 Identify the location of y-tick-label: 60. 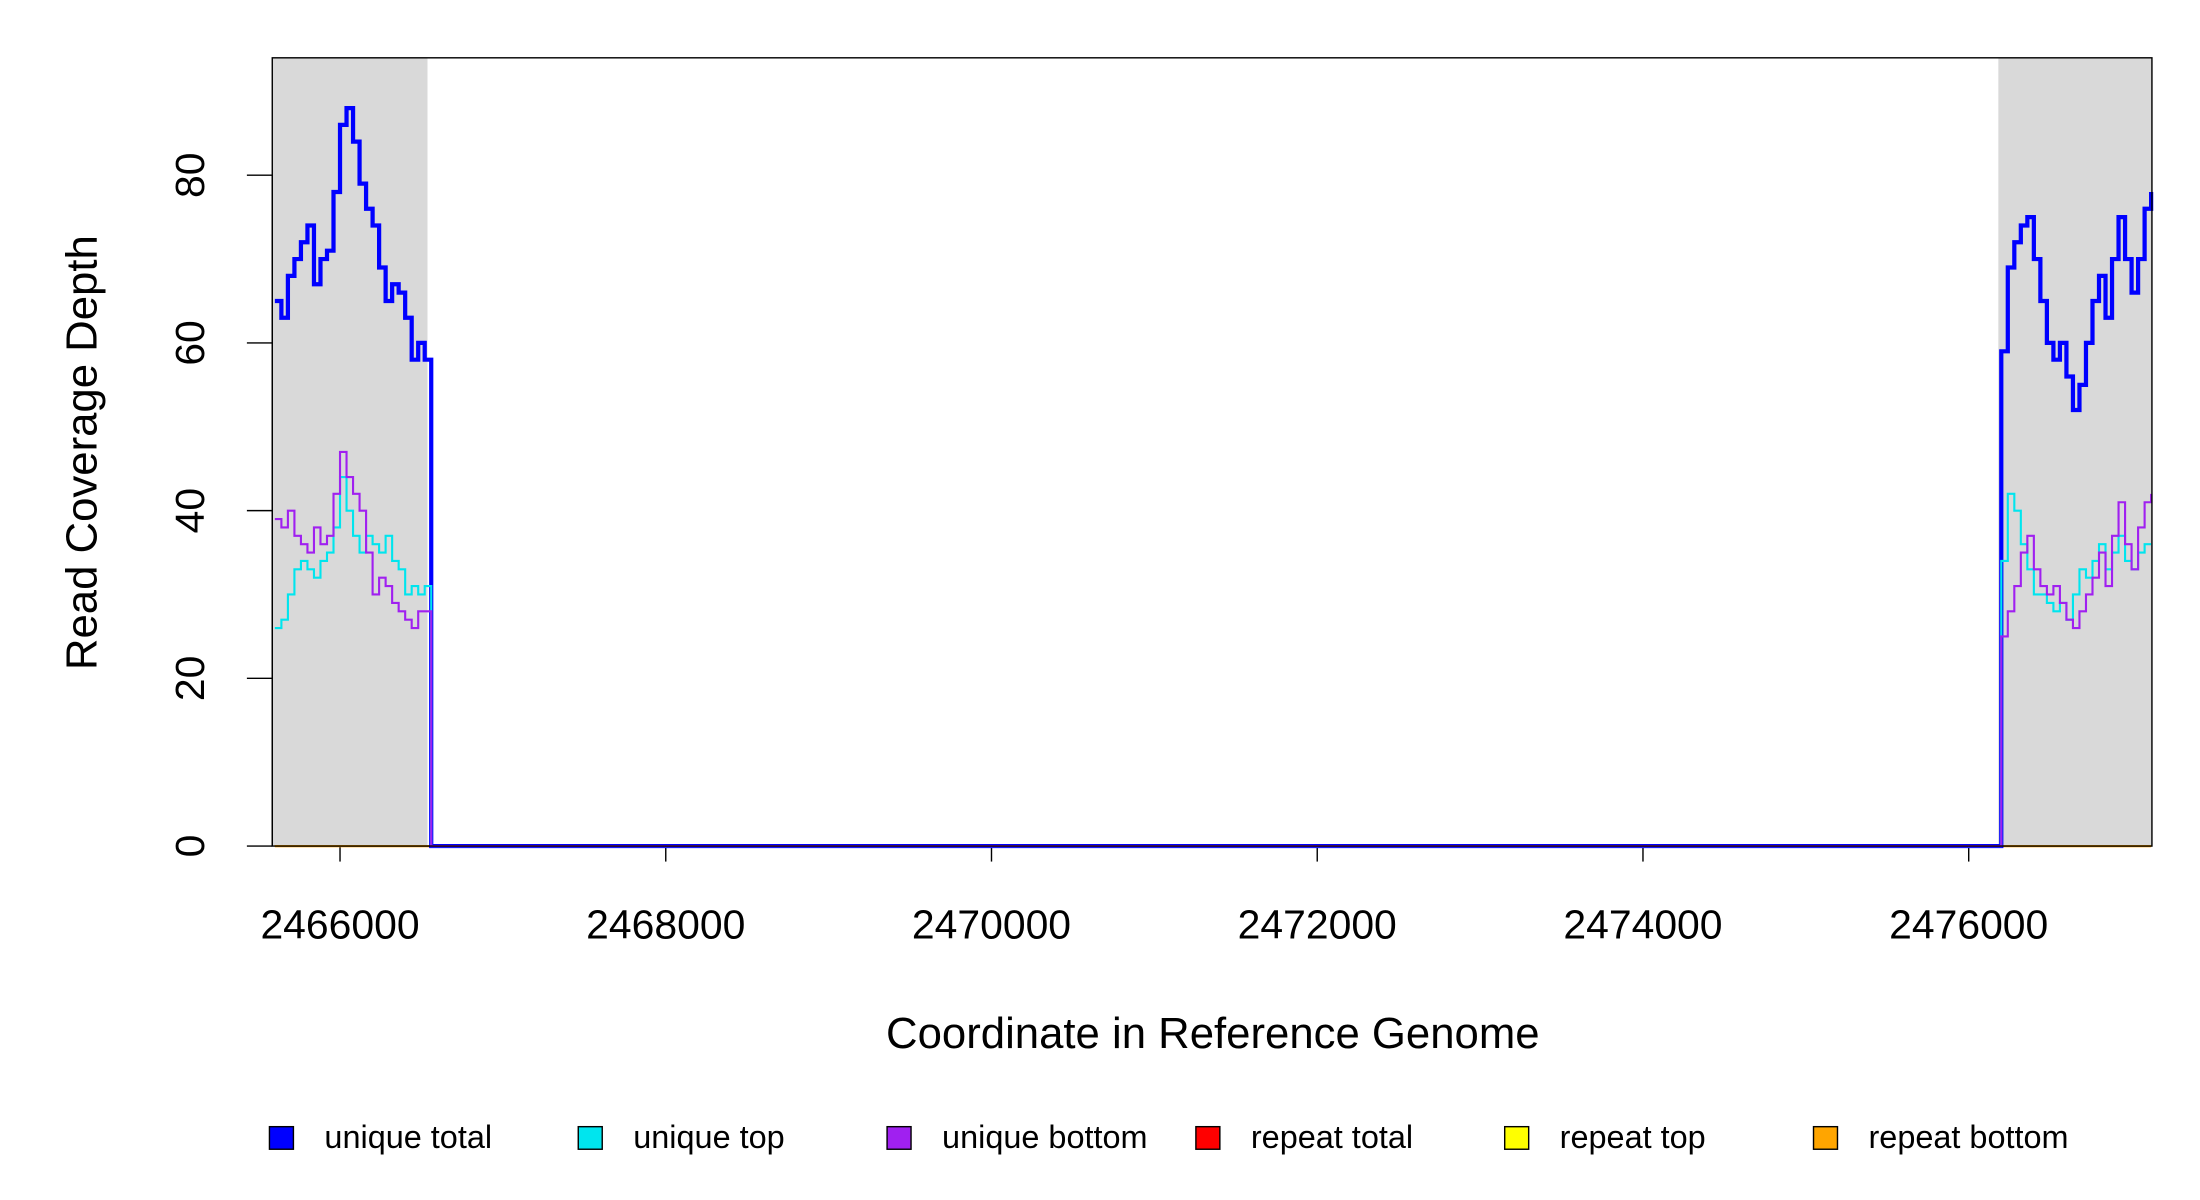
(190, 342).